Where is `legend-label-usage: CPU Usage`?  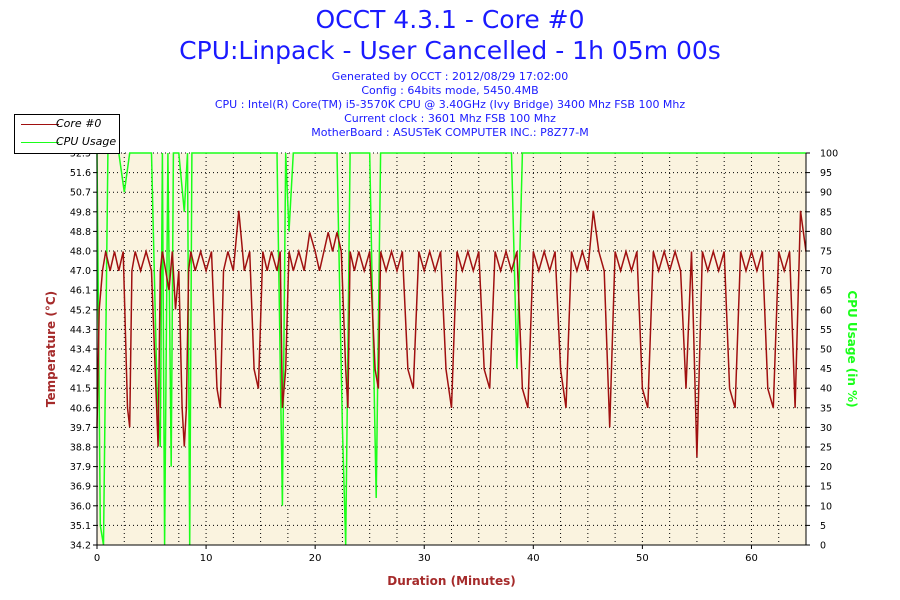 legend-label-usage: CPU Usage is located at coordinates (86, 141).